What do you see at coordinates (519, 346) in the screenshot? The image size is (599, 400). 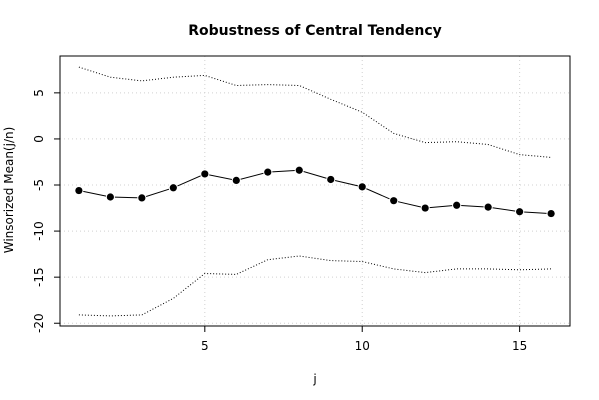 I see `x-tick-label: 15` at bounding box center [519, 346].